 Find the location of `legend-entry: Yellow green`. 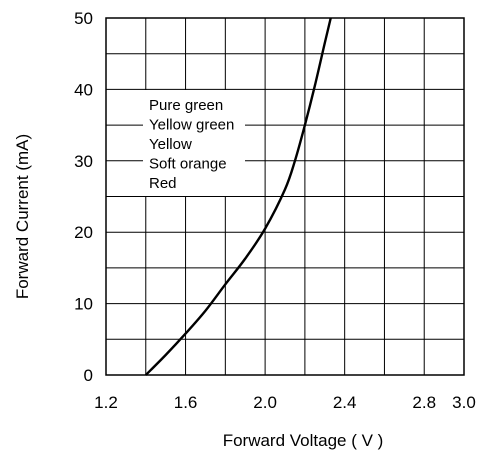

legend-entry: Yellow green is located at coordinates (191, 125).